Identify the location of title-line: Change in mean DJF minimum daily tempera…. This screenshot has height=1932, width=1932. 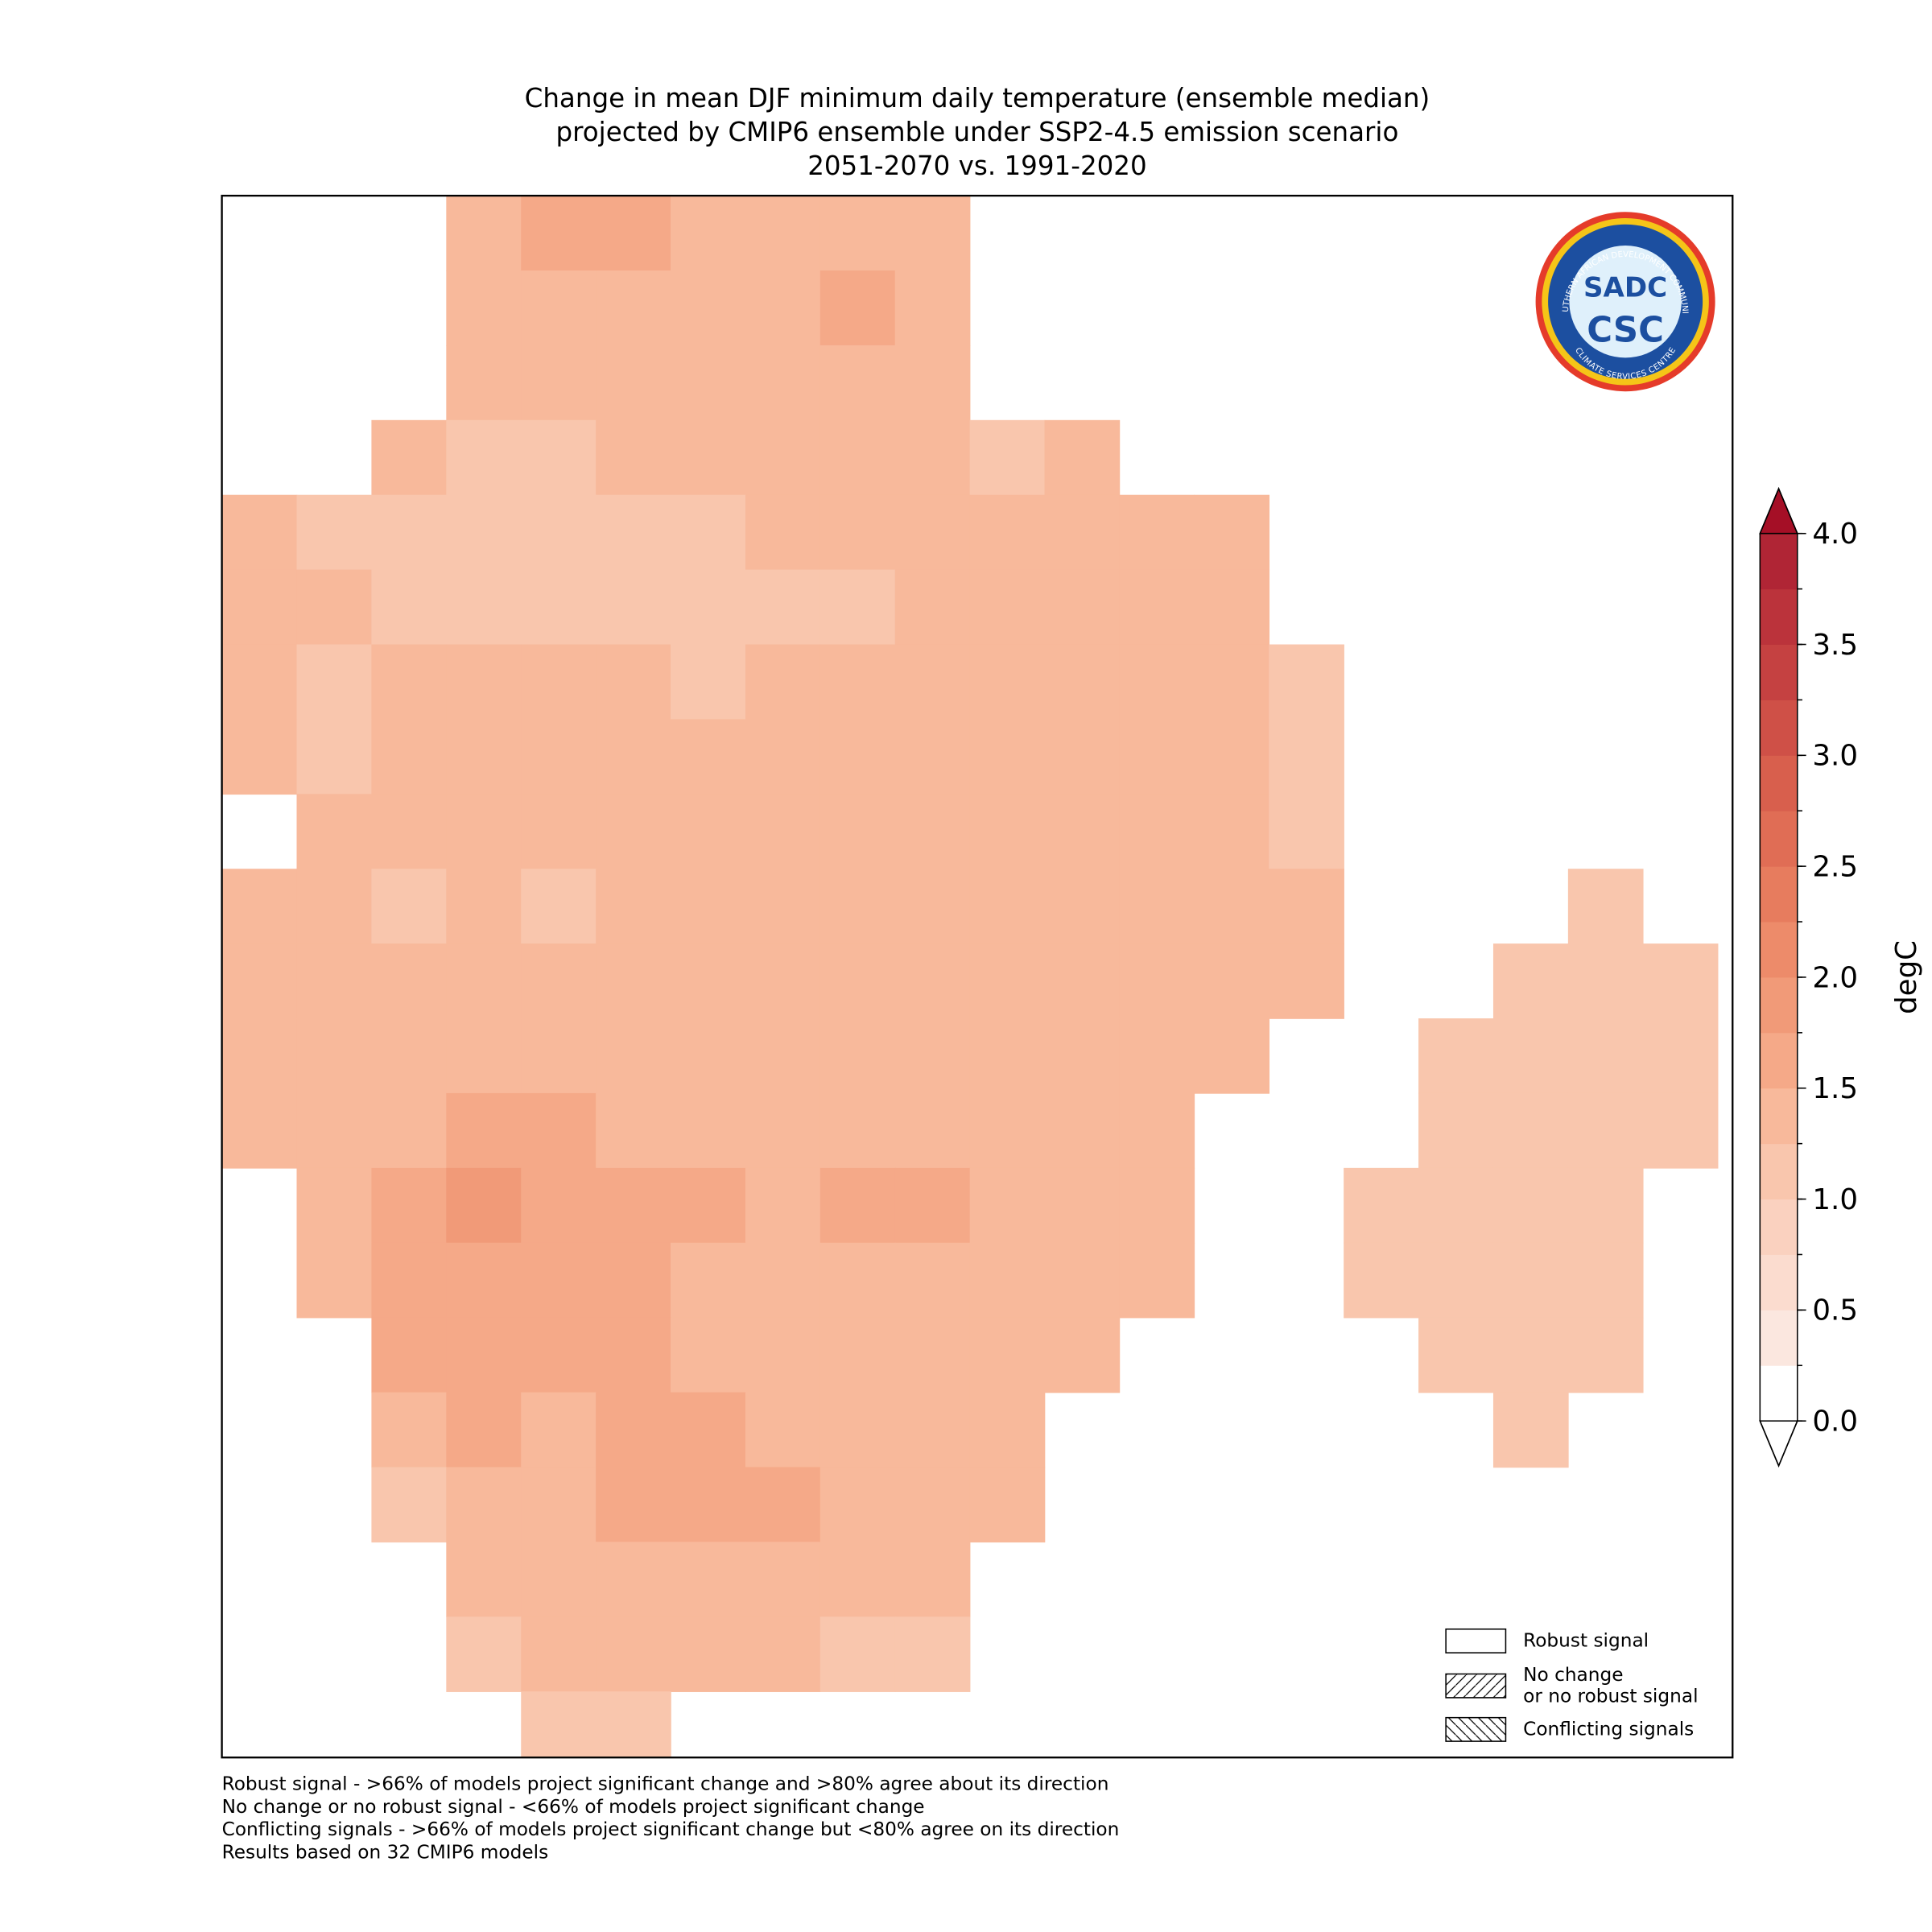
(977, 98).